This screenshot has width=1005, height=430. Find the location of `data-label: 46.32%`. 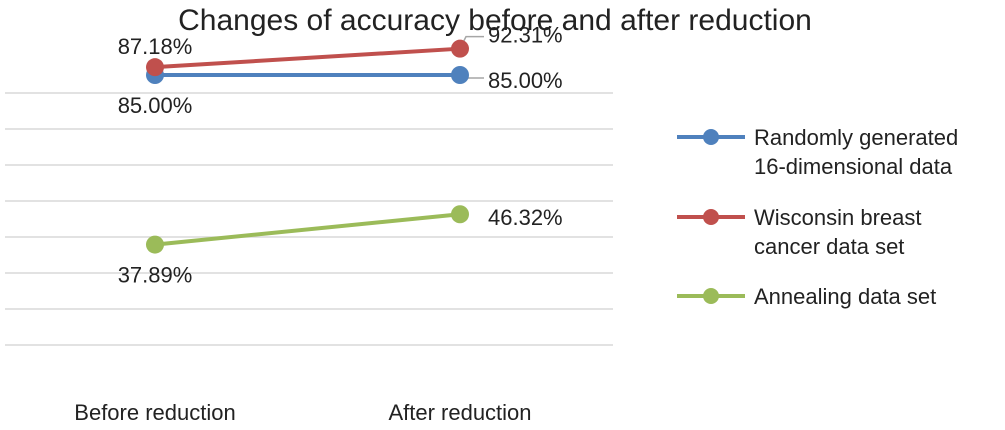

data-label: 46.32% is located at coordinates (525, 217).